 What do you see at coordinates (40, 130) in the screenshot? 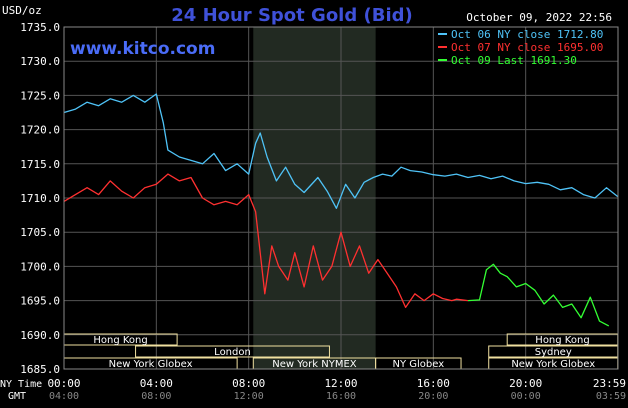
I see `y-tick-label: 1720.0` at bounding box center [40, 130].